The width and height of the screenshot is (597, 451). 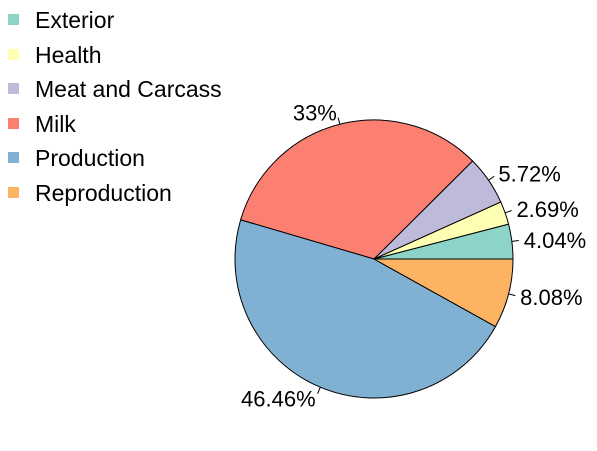 What do you see at coordinates (512, 295) in the screenshot?
I see `label-tick-reproduction` at bounding box center [512, 295].